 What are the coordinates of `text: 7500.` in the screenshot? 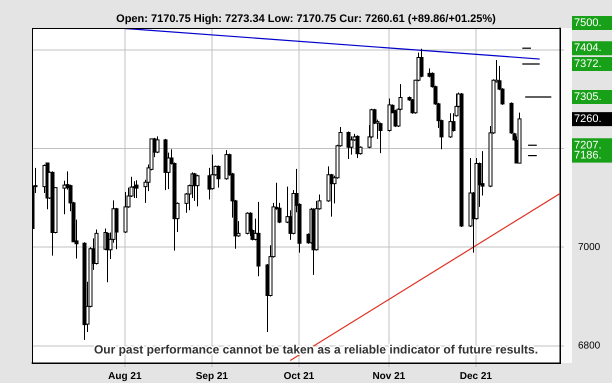 It's located at (588, 23).